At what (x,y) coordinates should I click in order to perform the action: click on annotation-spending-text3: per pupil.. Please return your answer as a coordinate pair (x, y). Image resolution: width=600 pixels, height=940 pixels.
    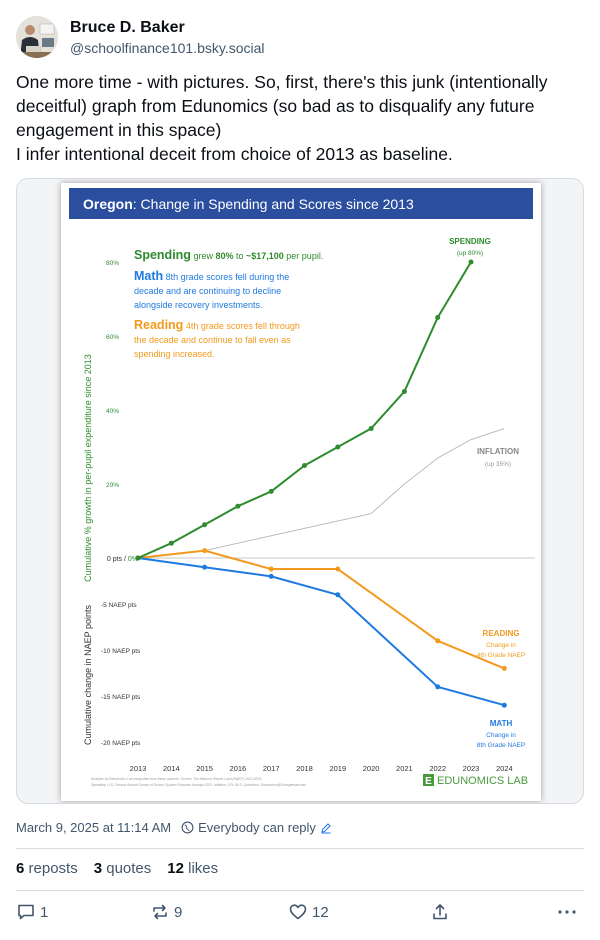
    Looking at the image, I should click on (304, 256).